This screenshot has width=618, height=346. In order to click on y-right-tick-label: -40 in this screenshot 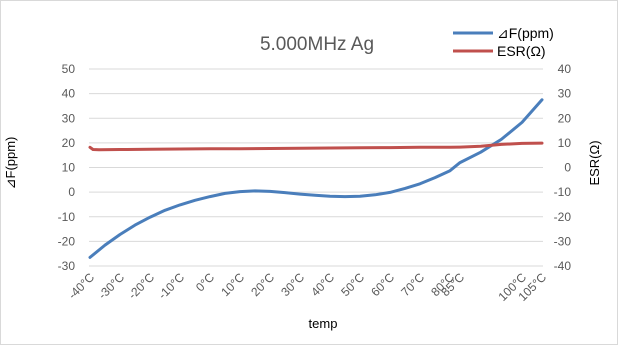, I will do `click(563, 266)`.